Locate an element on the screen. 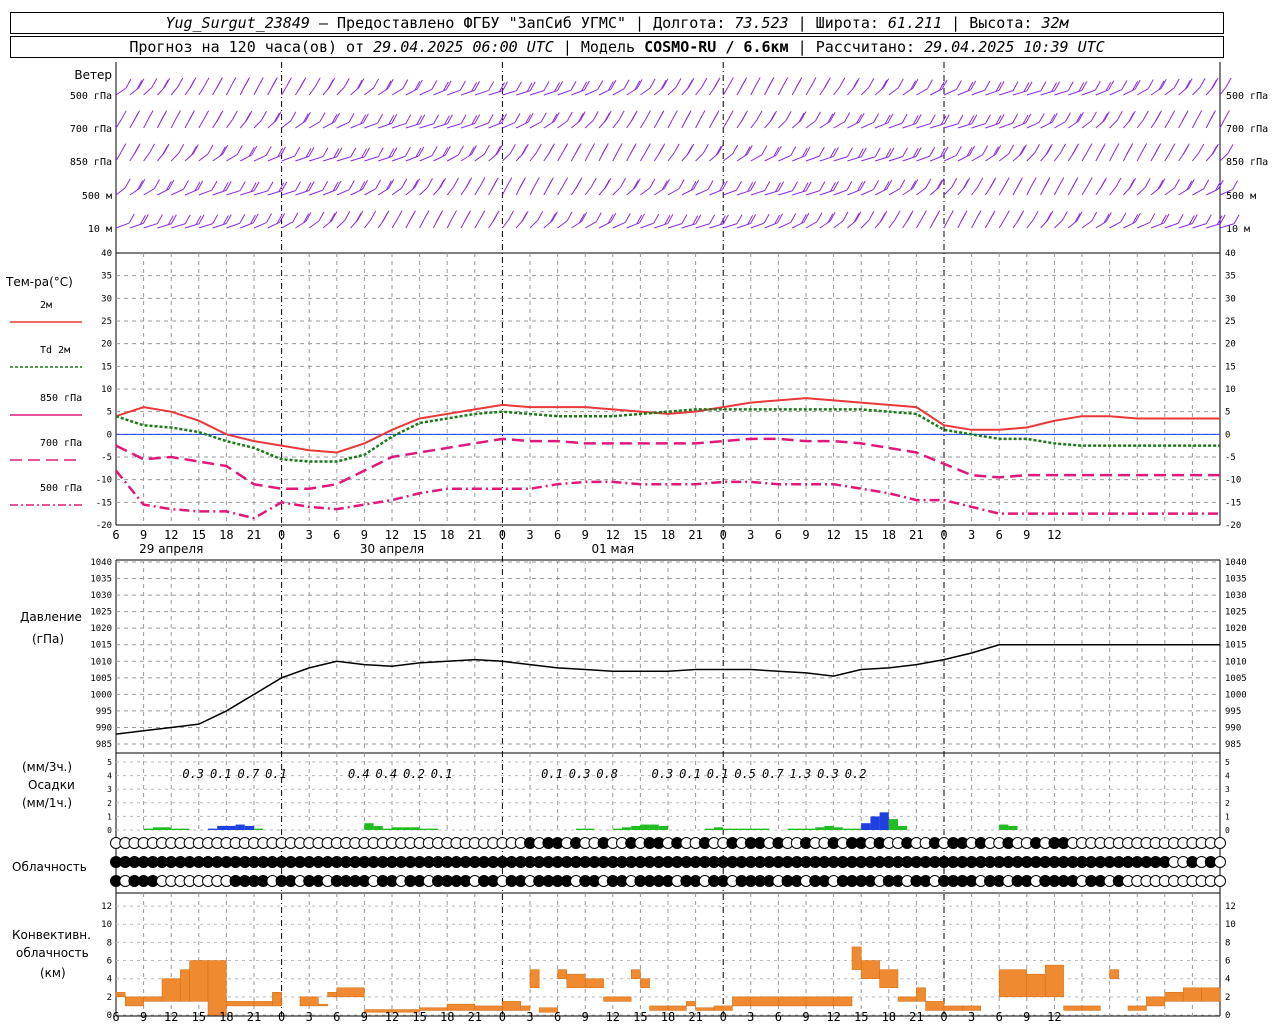  conv-xtick-label: 18 is located at coordinates (668, 1017).